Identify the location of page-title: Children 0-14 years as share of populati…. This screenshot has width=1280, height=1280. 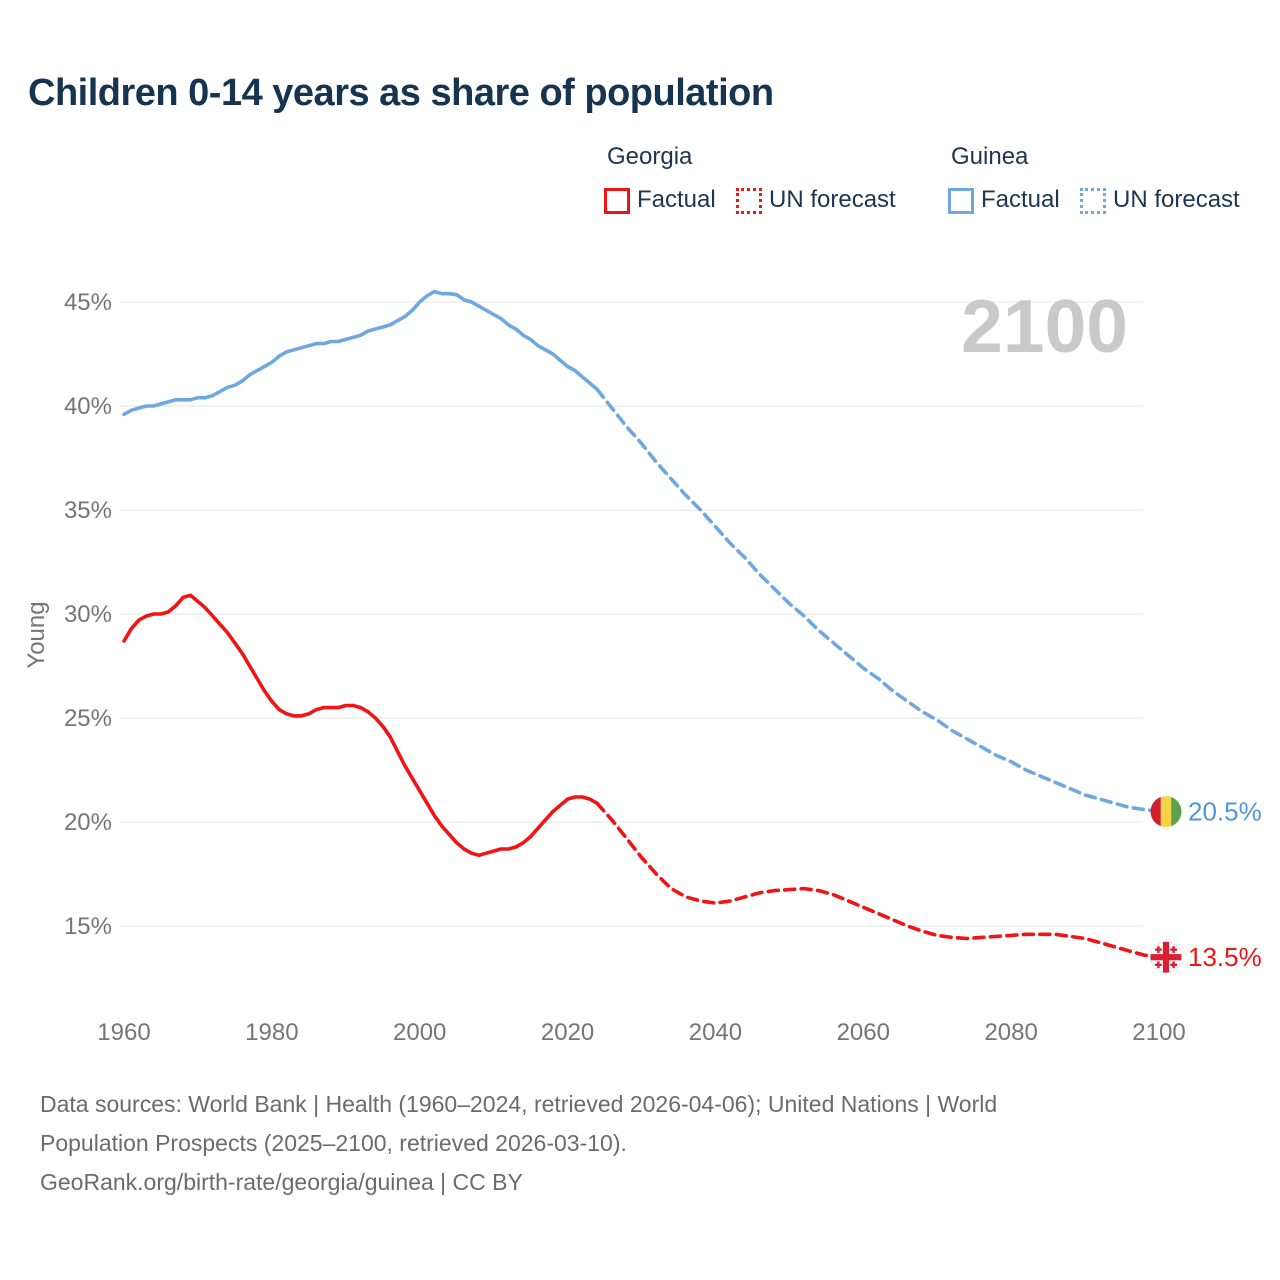
(401, 93).